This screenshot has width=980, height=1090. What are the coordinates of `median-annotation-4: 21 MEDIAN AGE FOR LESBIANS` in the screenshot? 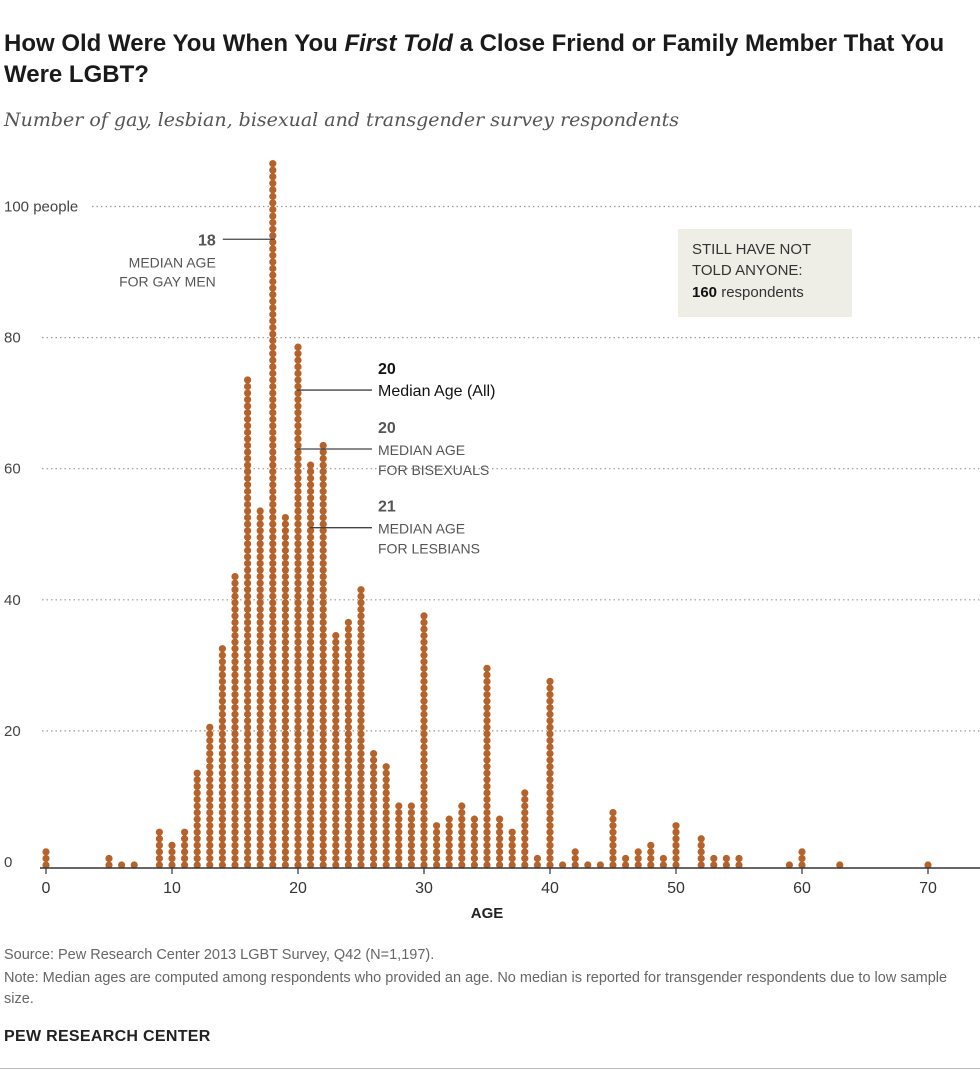 It's located at (394, 528).